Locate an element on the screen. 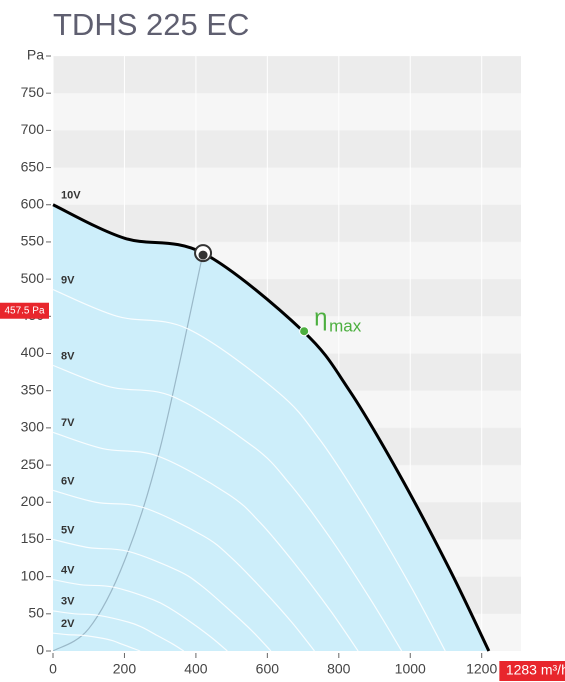 This screenshot has height=682, width=565. y-tick-label: 500 is located at coordinates (33, 278).